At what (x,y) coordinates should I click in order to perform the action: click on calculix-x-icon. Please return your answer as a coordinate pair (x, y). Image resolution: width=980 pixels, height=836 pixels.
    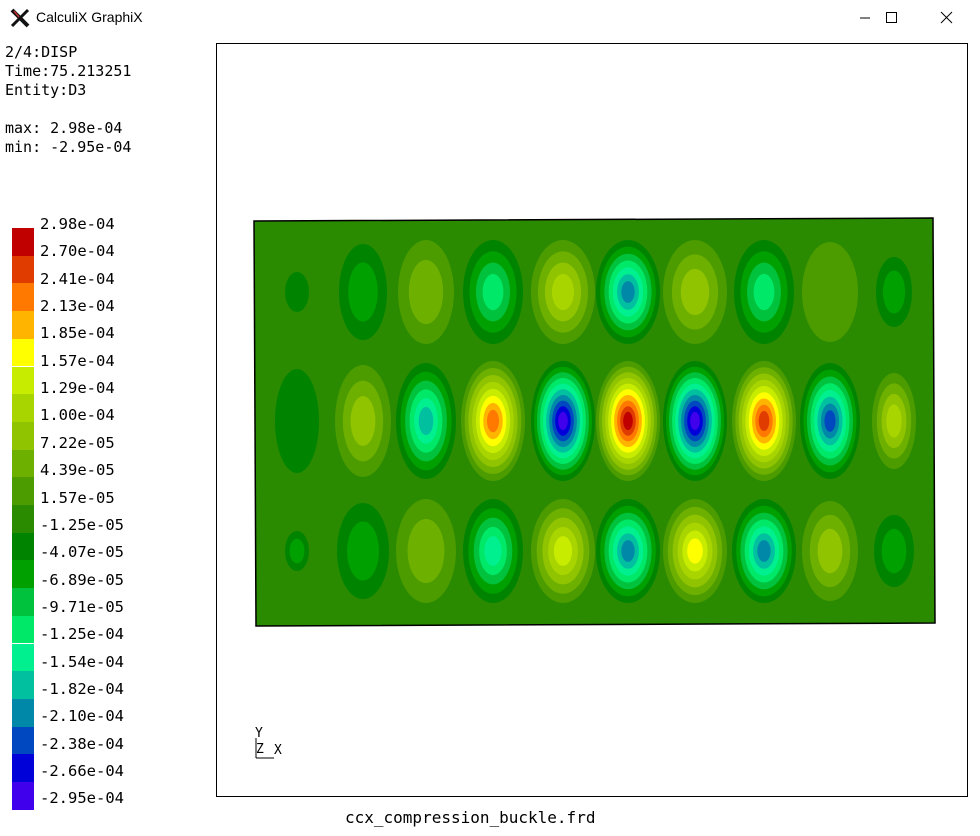
    Looking at the image, I should click on (20, 18).